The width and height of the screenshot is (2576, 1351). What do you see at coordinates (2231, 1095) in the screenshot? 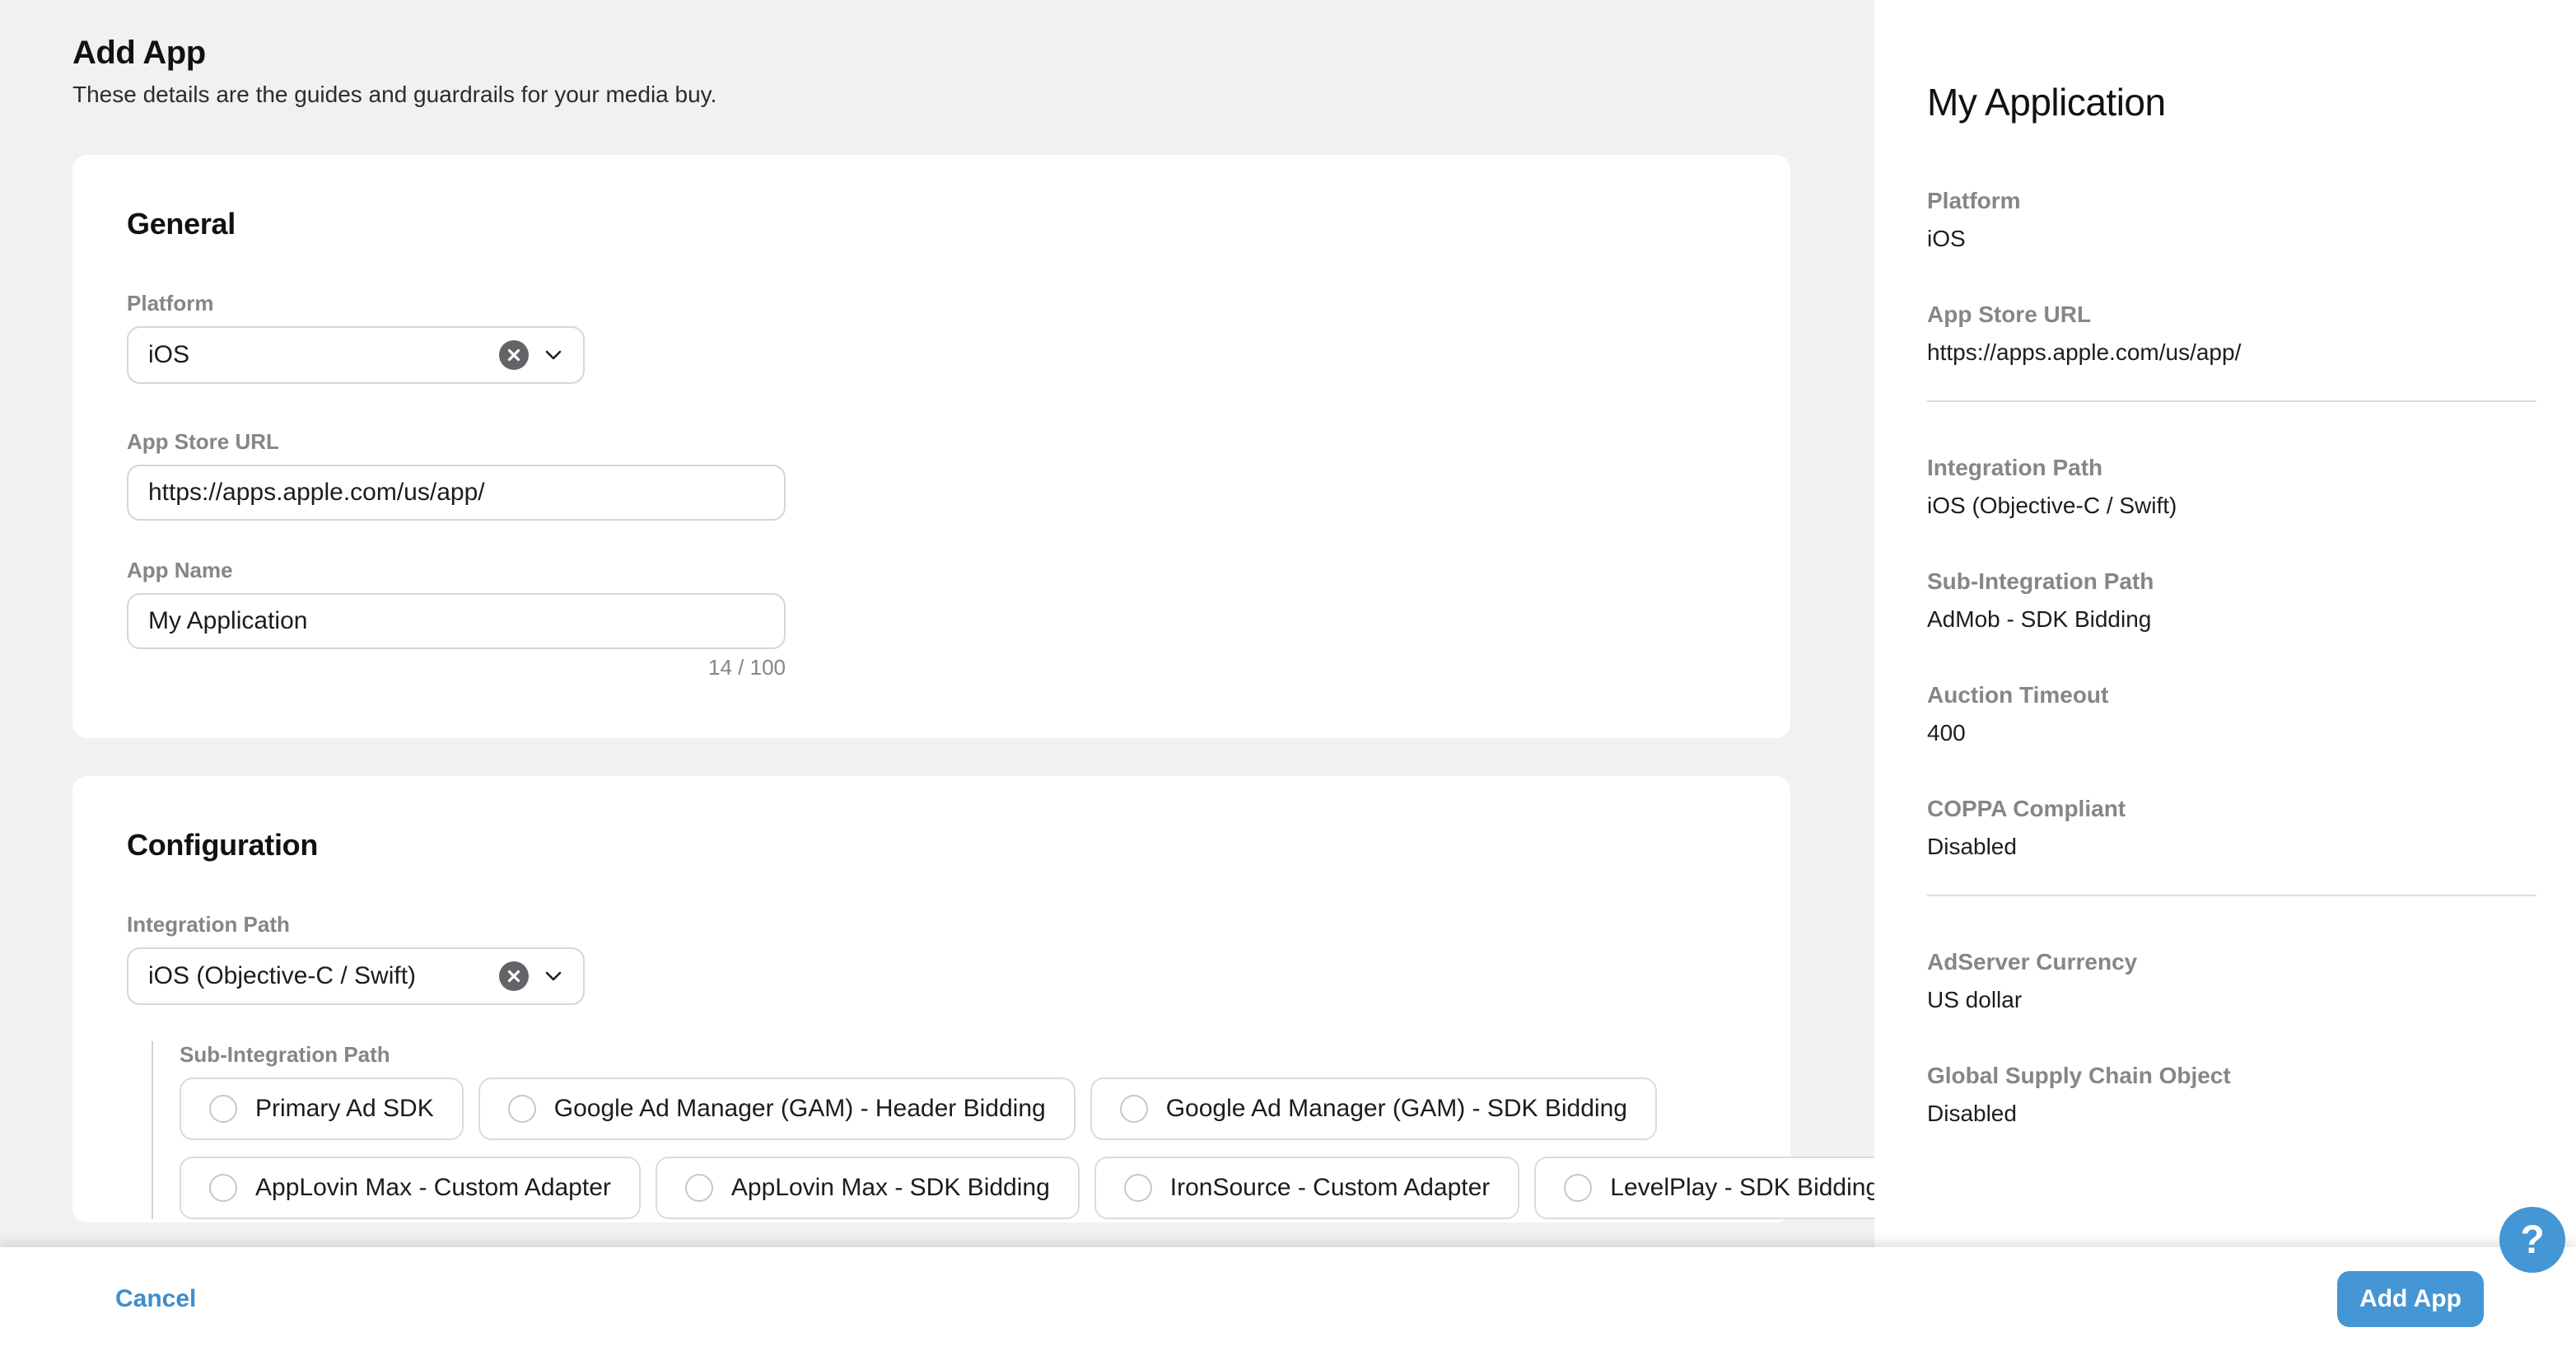
I see `summary-item-global-supply-chain: Global Supply Chain Object Disabled` at bounding box center [2231, 1095].